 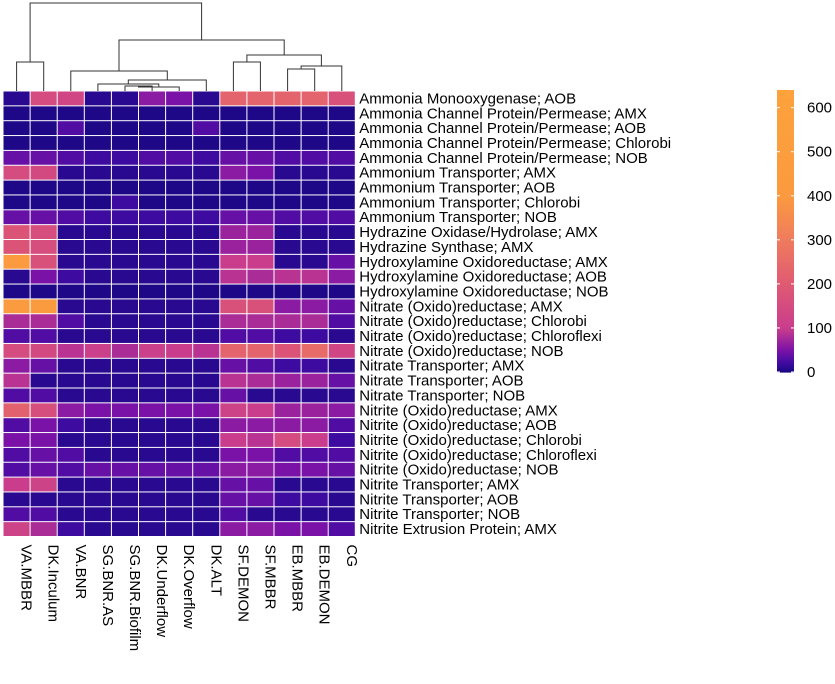 I want to click on colorbar-tick-label: 500, so click(x=819, y=152).